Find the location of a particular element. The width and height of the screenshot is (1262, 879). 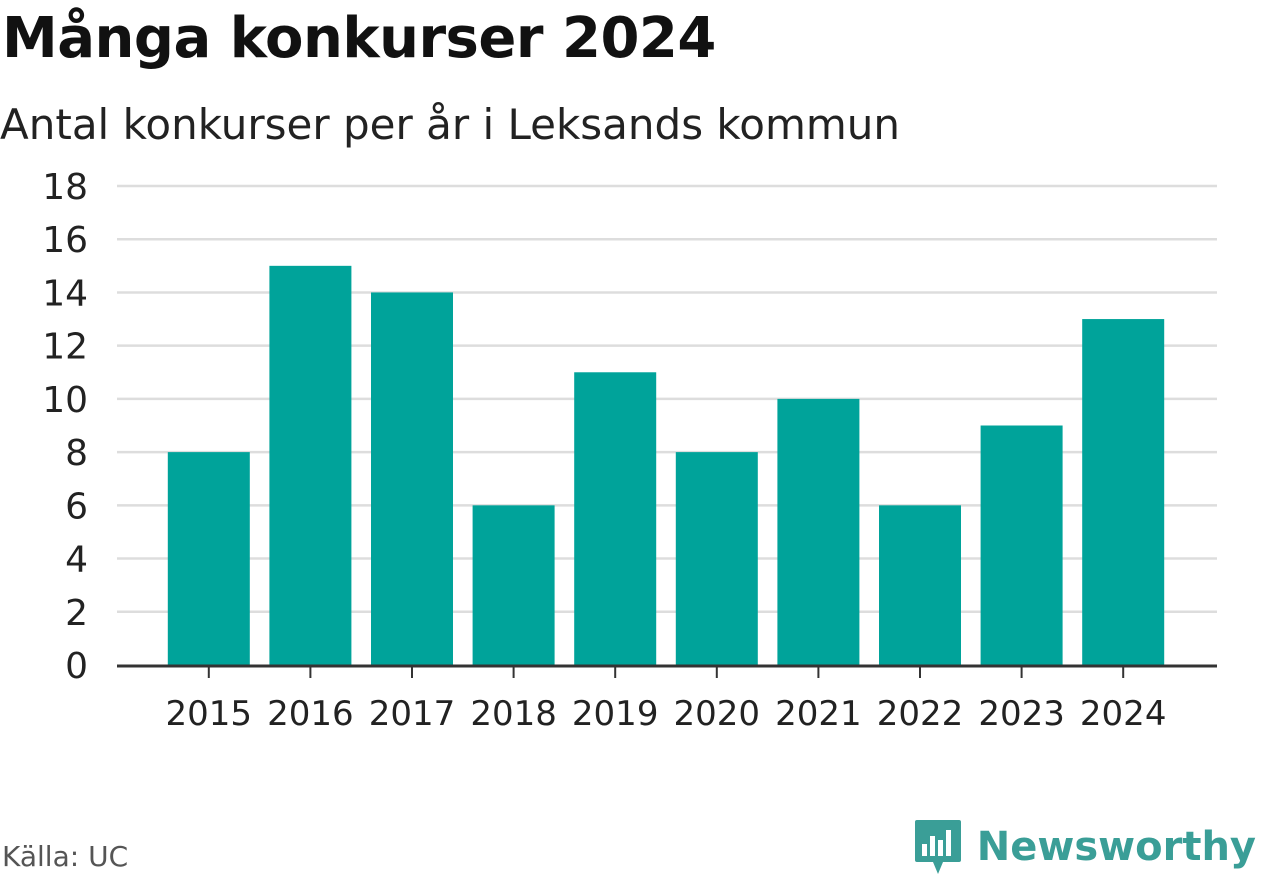

y-tick-label: 18 is located at coordinates (65, 187).